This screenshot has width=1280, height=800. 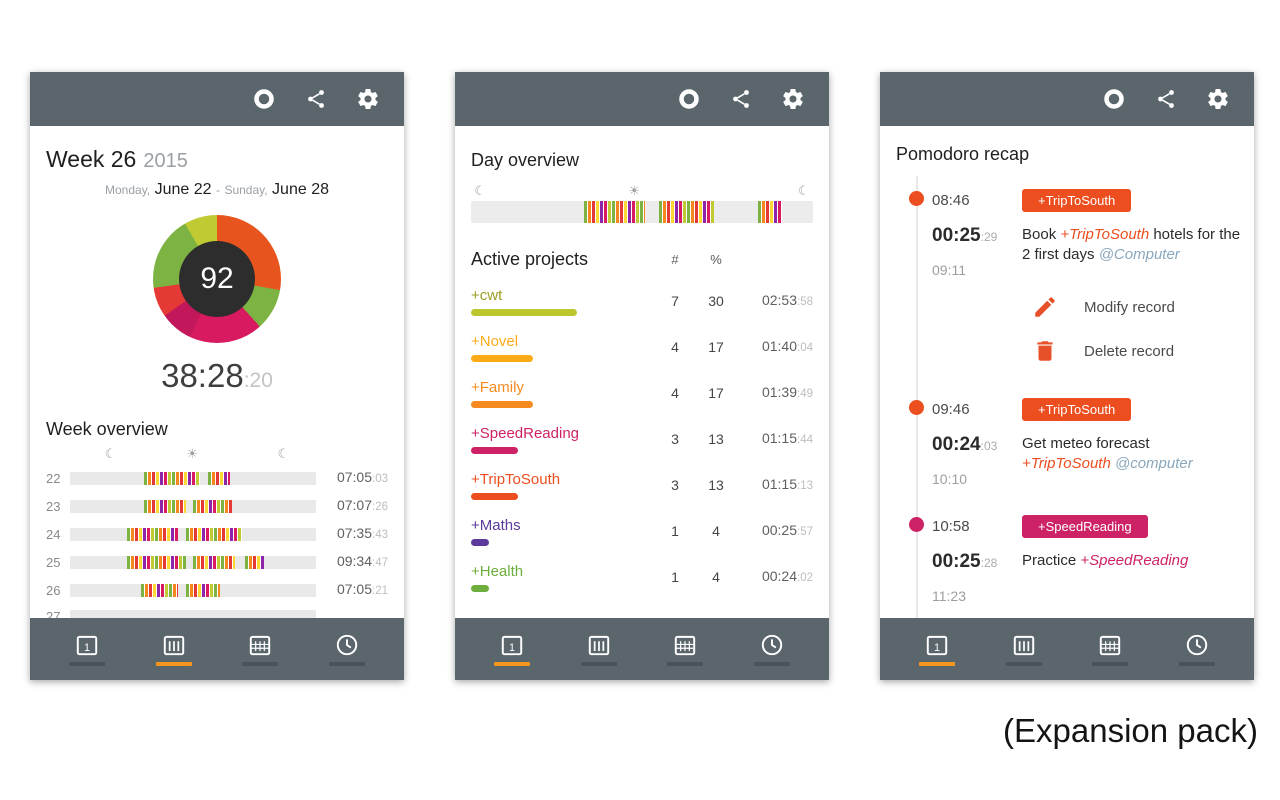 What do you see at coordinates (362, 589) in the screenshot?
I see `day-total-time: 07:05:21` at bounding box center [362, 589].